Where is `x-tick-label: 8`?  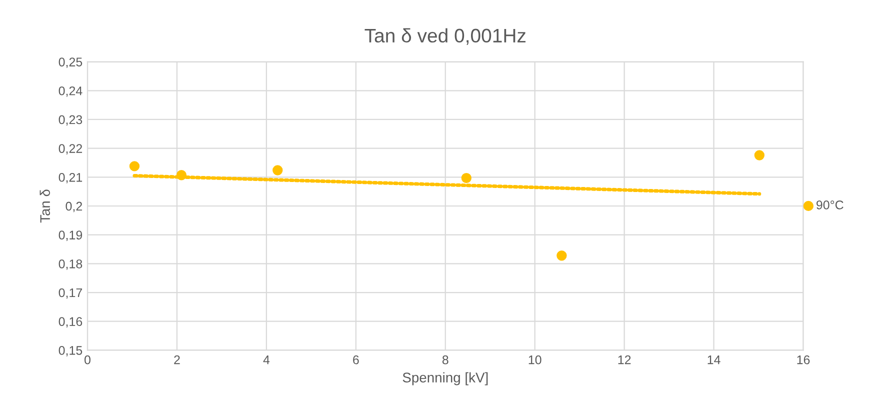
x-tick-label: 8 is located at coordinates (445, 359).